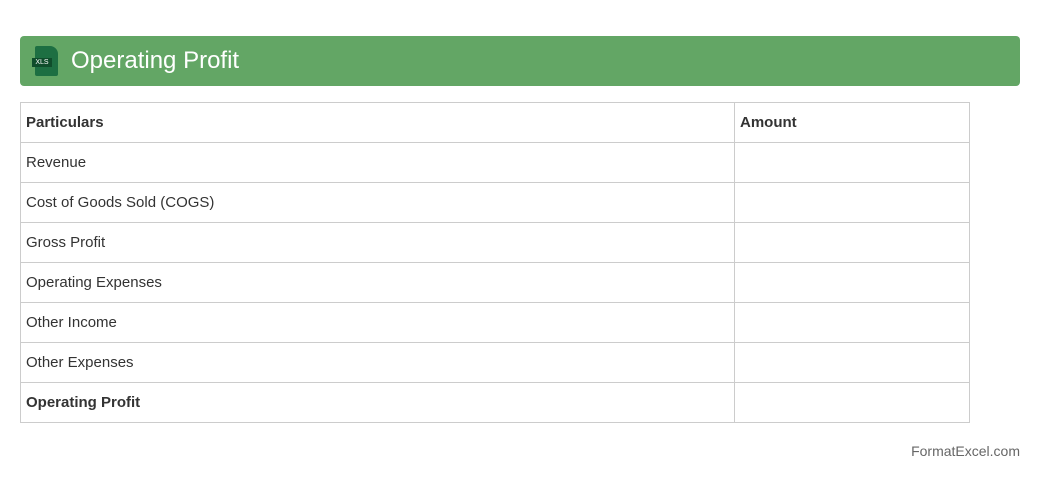  What do you see at coordinates (45, 61) in the screenshot?
I see `xls-file-icon: XLS` at bounding box center [45, 61].